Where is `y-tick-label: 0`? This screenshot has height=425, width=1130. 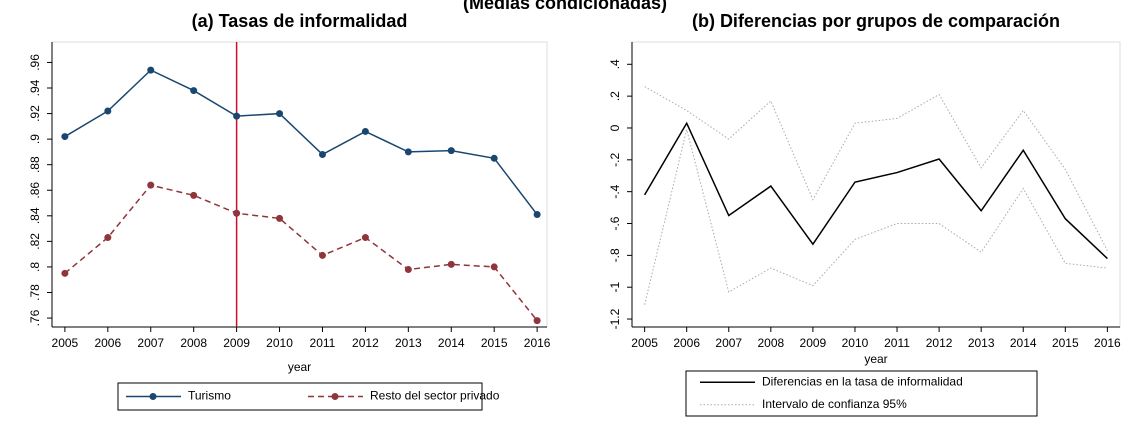
y-tick-label: 0 is located at coordinates (615, 127).